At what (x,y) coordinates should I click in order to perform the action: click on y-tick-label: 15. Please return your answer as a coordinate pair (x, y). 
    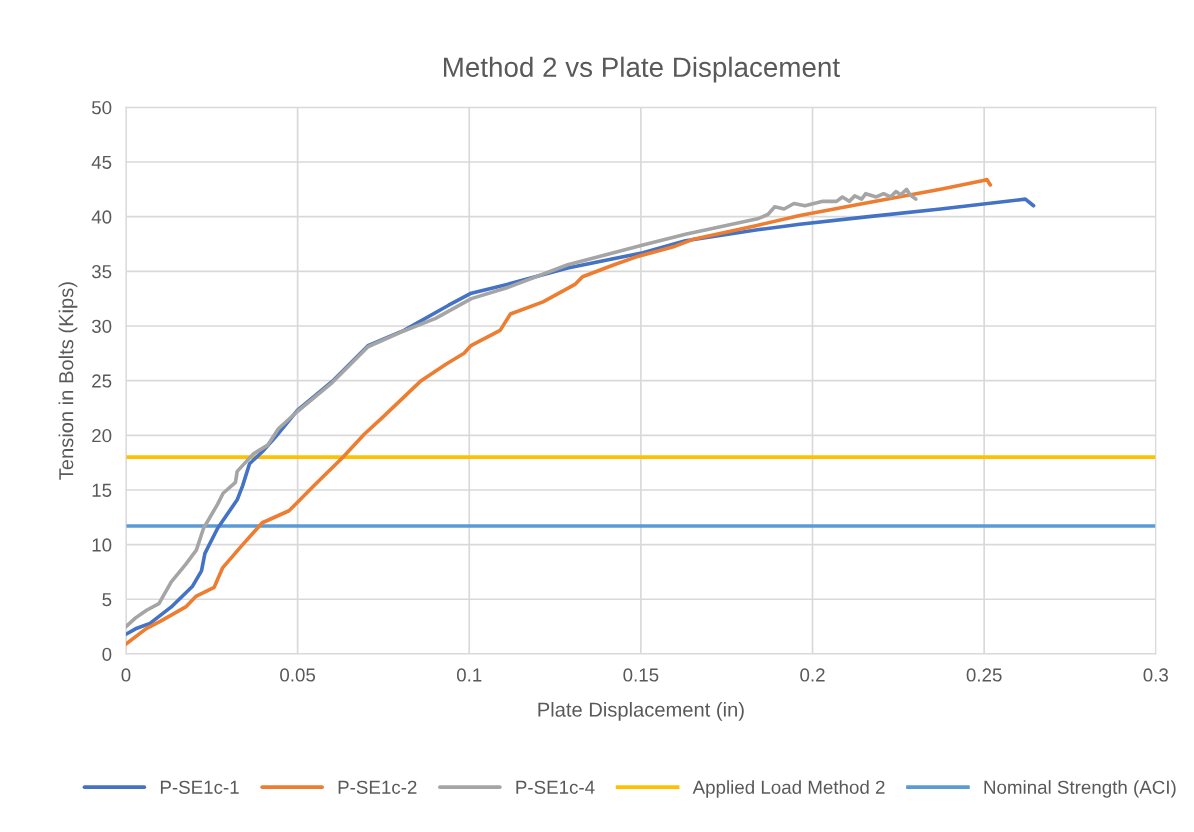
    Looking at the image, I should click on (102, 490).